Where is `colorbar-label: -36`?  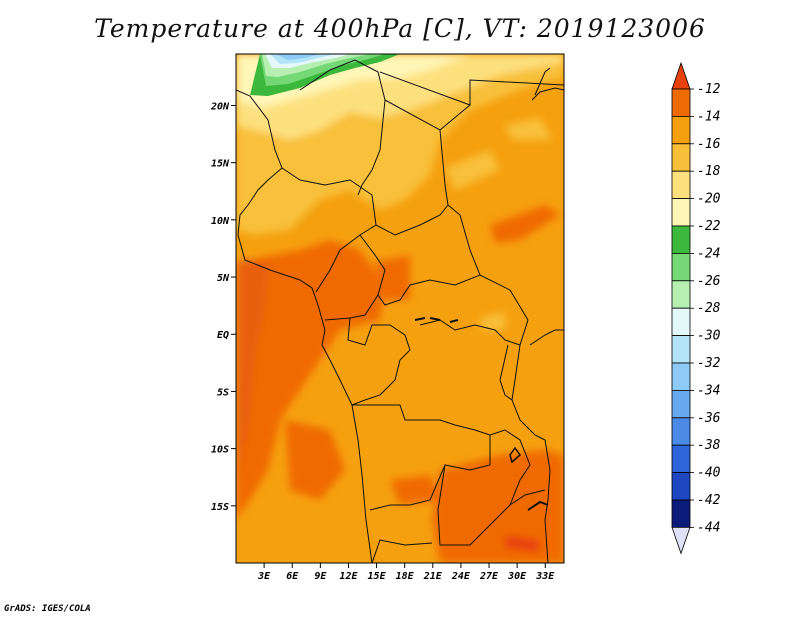 colorbar-label: -36 is located at coordinates (709, 418).